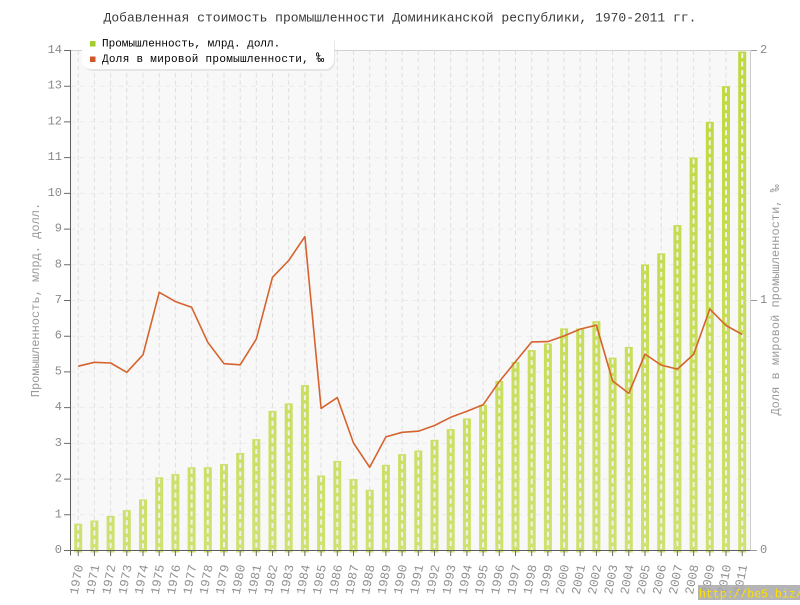 This screenshot has width=800, height=605. What do you see at coordinates (55, 157) in the screenshot?
I see `svg-text: 11` at bounding box center [55, 157].